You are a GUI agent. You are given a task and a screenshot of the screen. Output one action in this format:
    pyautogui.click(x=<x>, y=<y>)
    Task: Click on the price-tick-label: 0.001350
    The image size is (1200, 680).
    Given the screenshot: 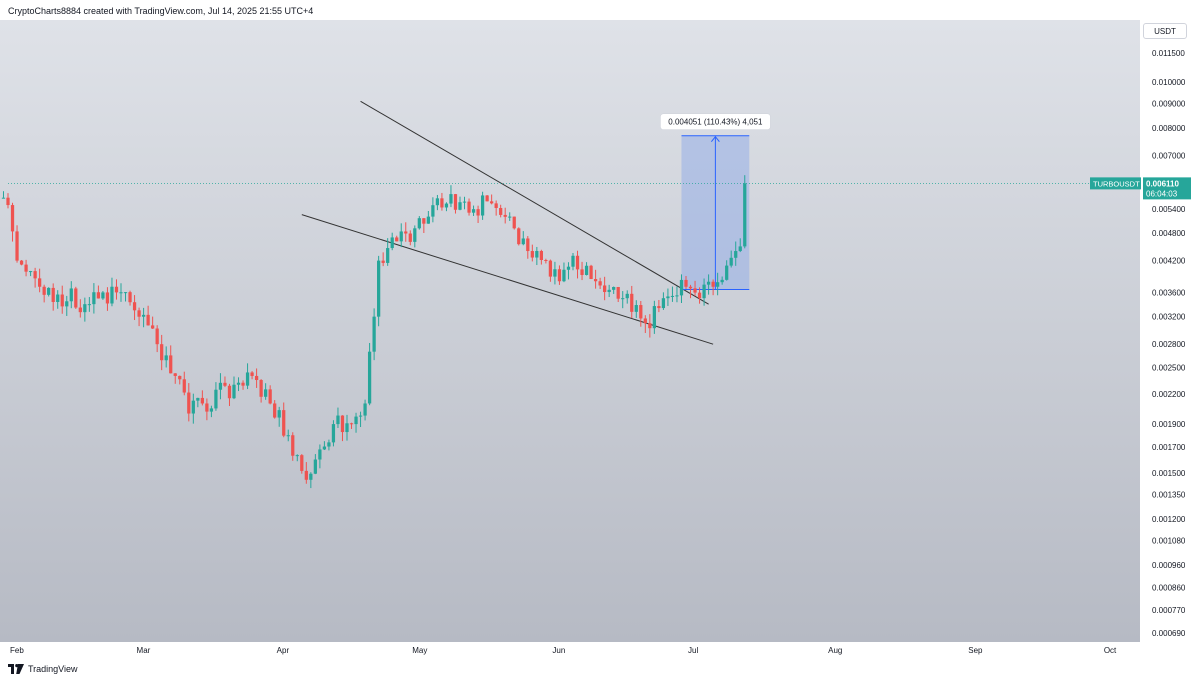 What is the action you would take?
    pyautogui.click(x=1169, y=495)
    